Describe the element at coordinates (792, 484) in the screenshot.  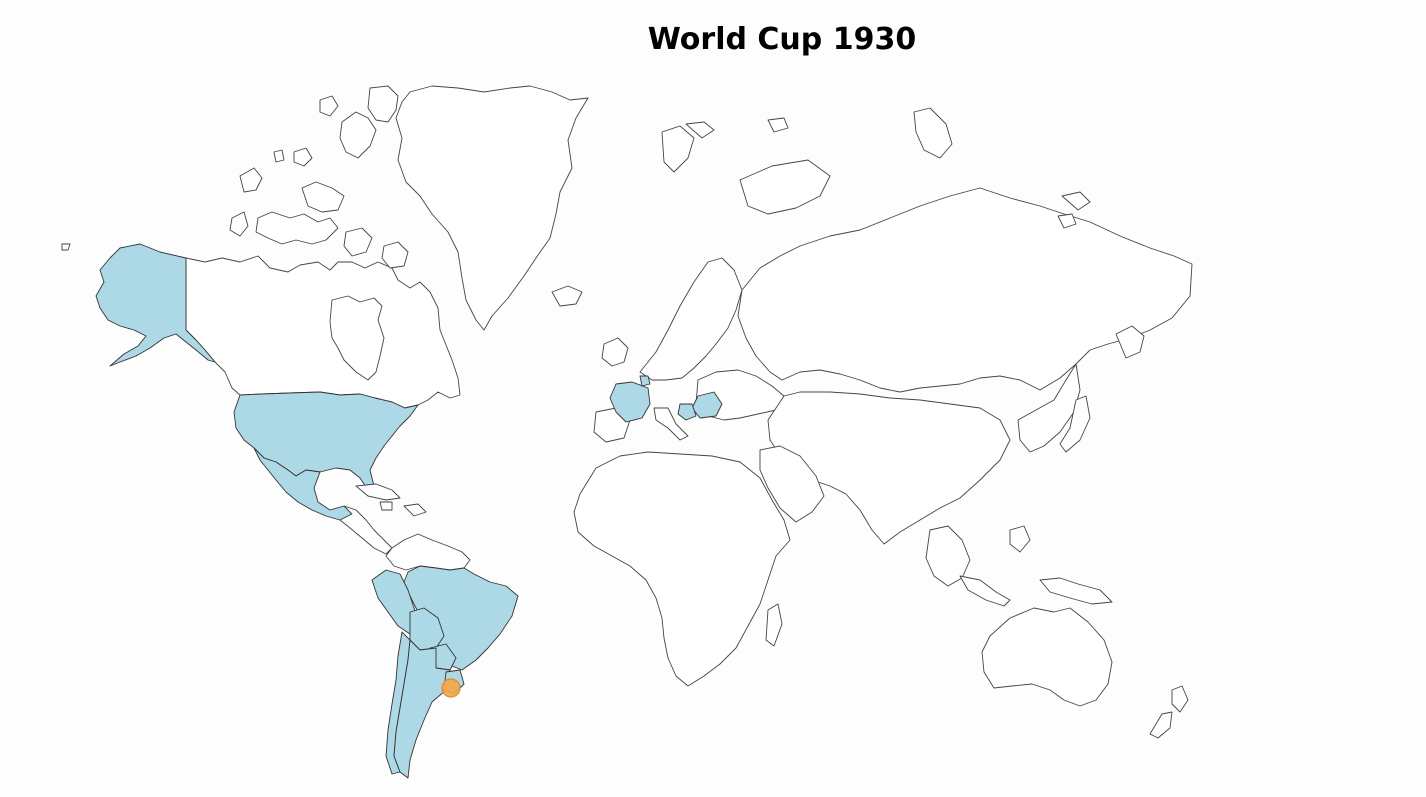
I see `region-arabia` at that location.